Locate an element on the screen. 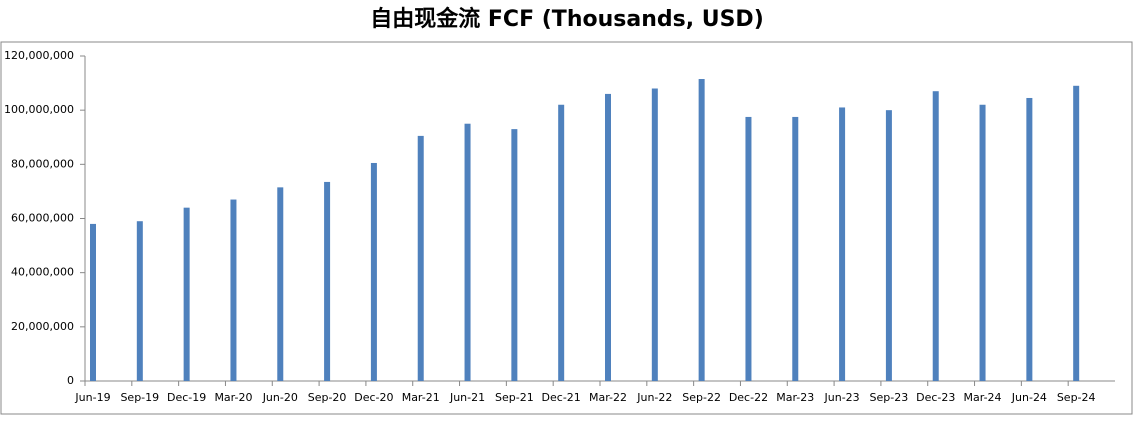 The width and height of the screenshot is (1135, 421). x-tick-label: Sep-19 is located at coordinates (139, 397).